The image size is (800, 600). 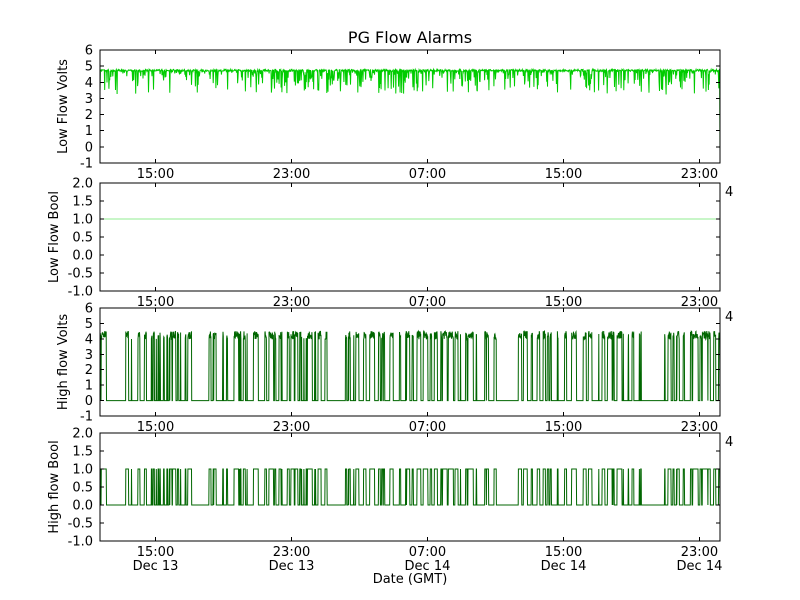 I want to click on series-high-flow-bool, so click(x=410, y=487).